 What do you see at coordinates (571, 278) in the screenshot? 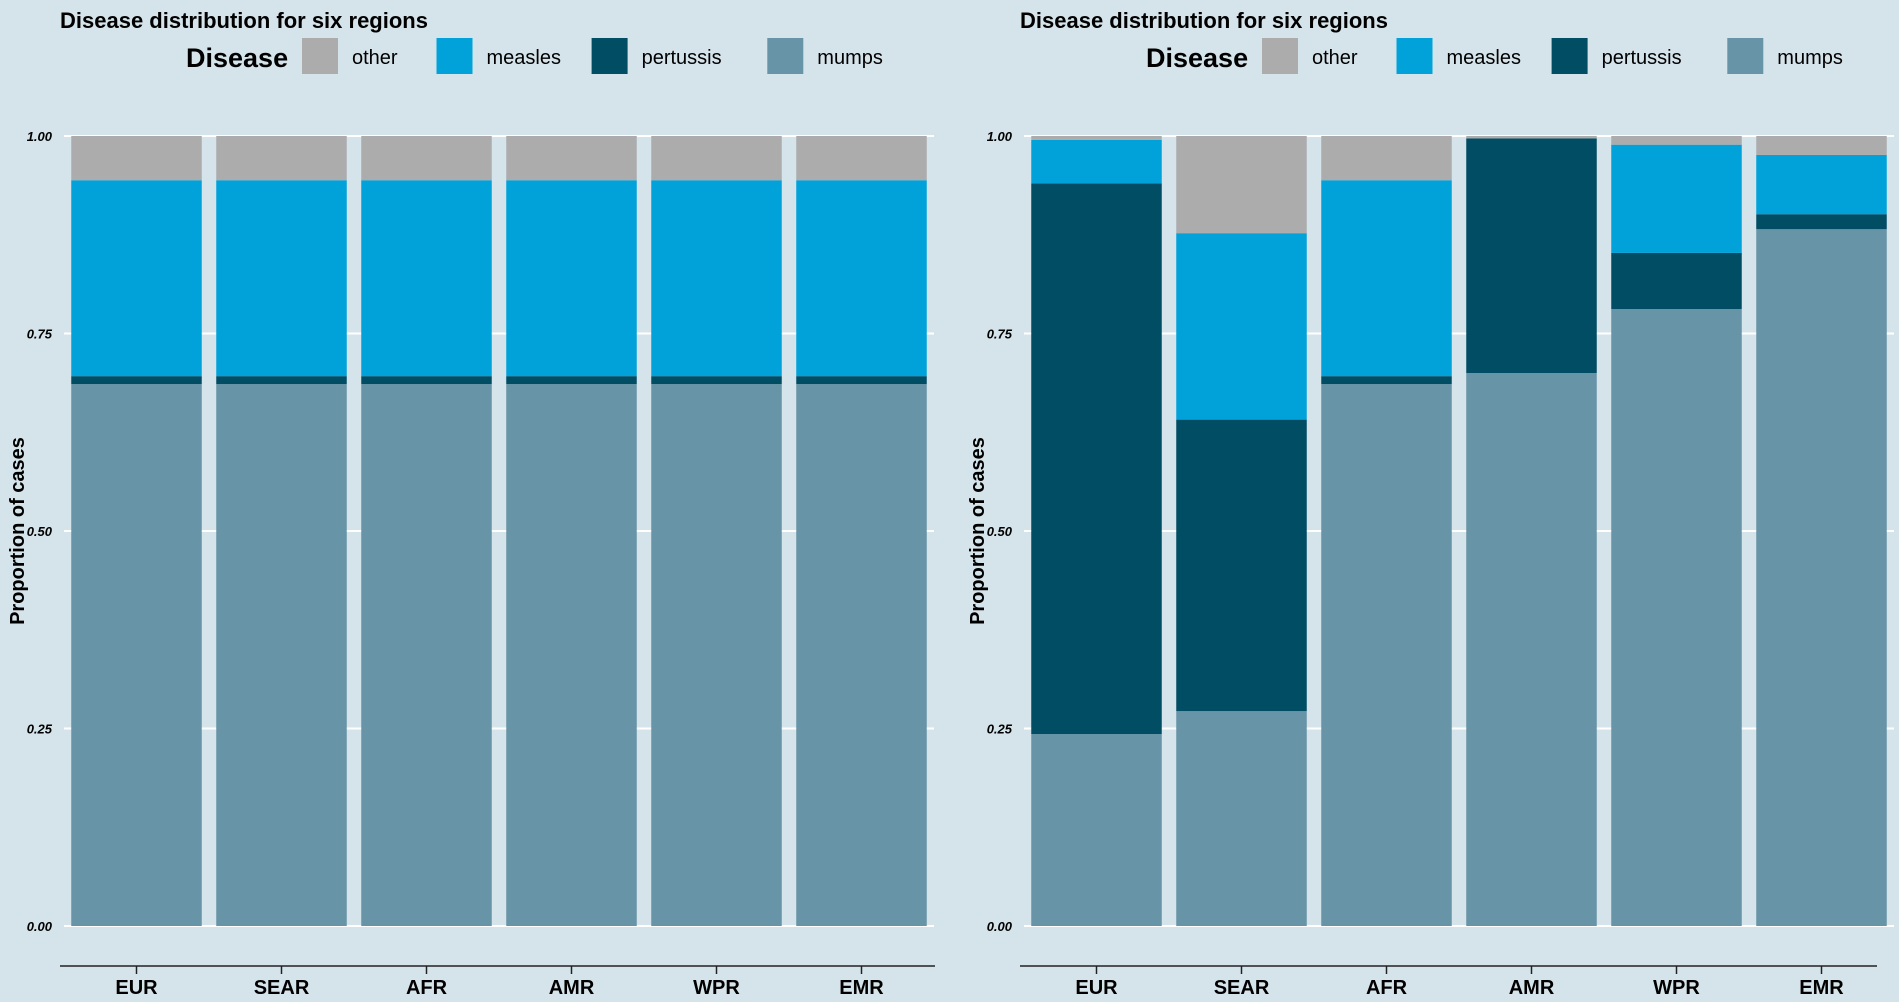
I see `bar-measles-amr` at bounding box center [571, 278].